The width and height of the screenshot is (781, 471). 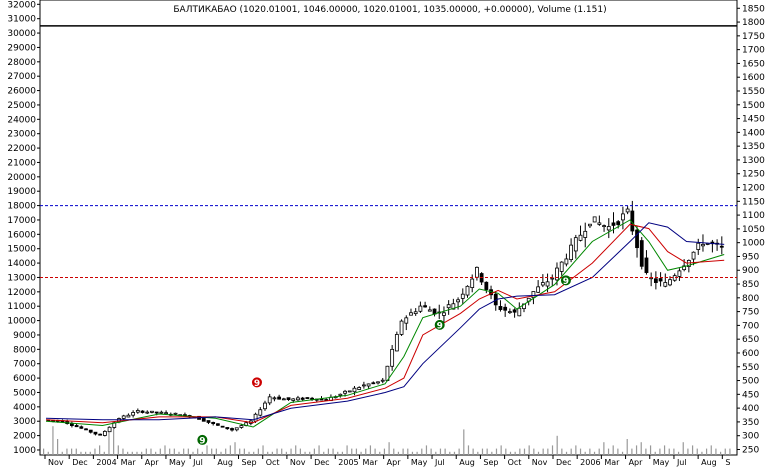 I want to click on right-tick-label: 300, so click(x=750, y=437).